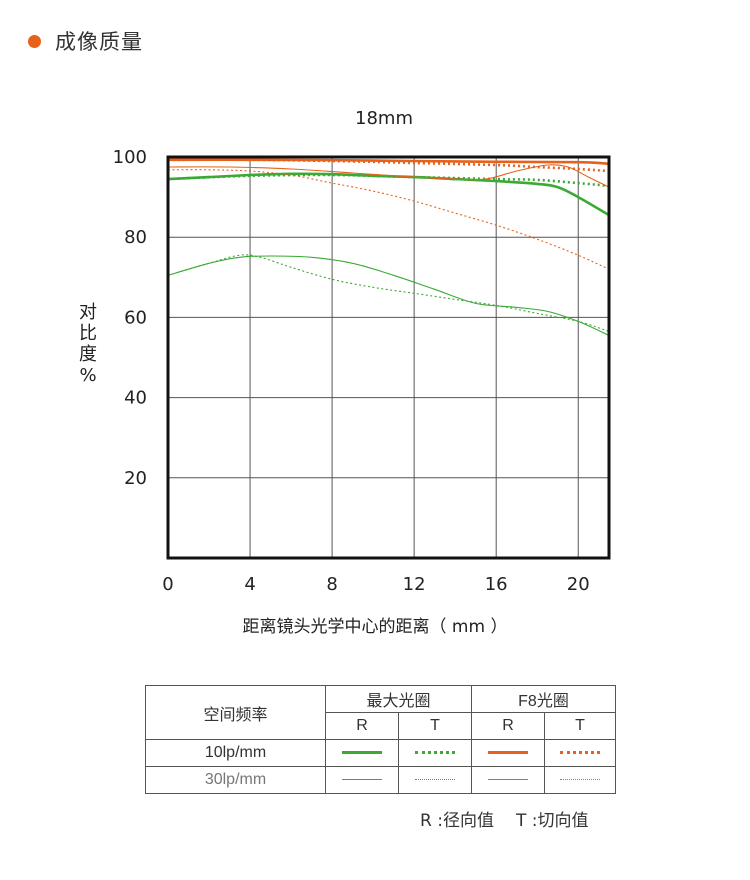 This screenshot has width=750, height=880. Describe the element at coordinates (167, 584) in the screenshot. I see `x-tick-label: 0` at that location.